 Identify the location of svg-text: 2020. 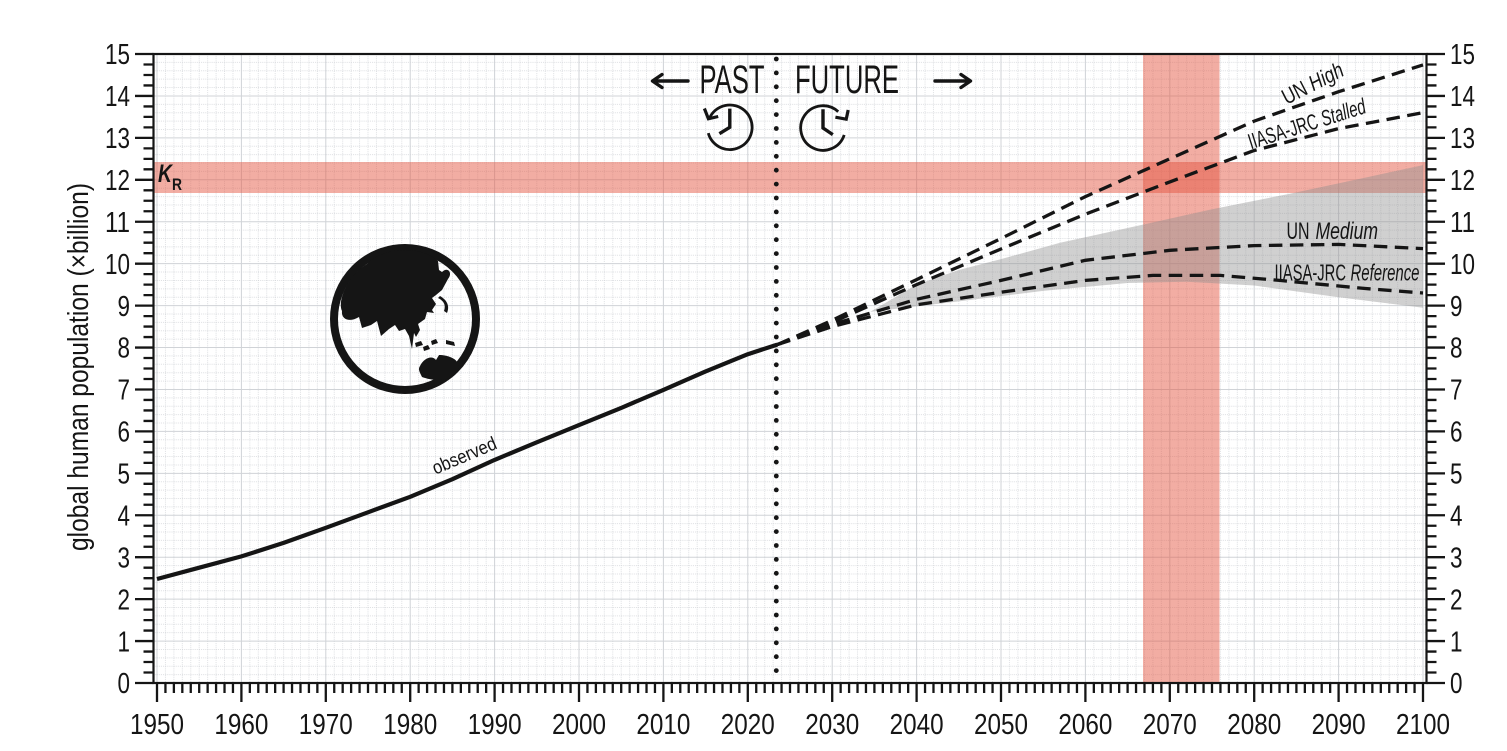
(748, 725).